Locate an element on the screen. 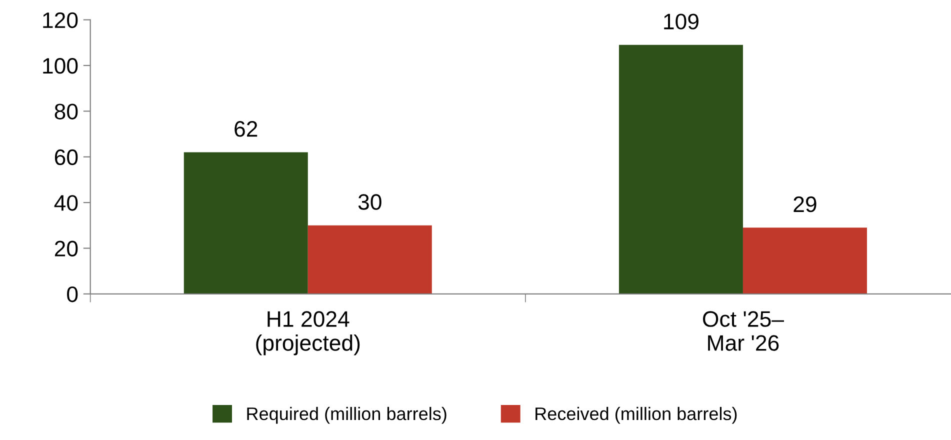  data-label: 62 is located at coordinates (246, 129).